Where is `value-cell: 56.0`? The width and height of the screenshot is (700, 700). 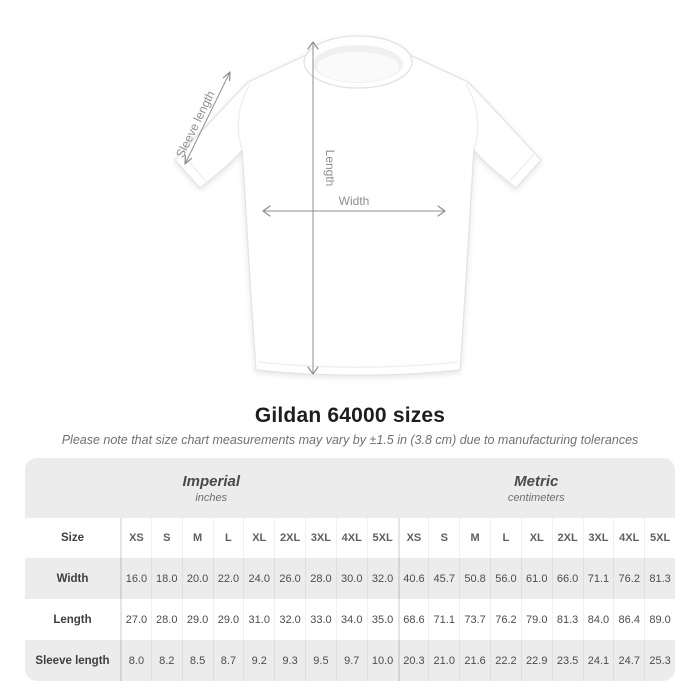
value-cell: 56.0 is located at coordinates (505, 578).